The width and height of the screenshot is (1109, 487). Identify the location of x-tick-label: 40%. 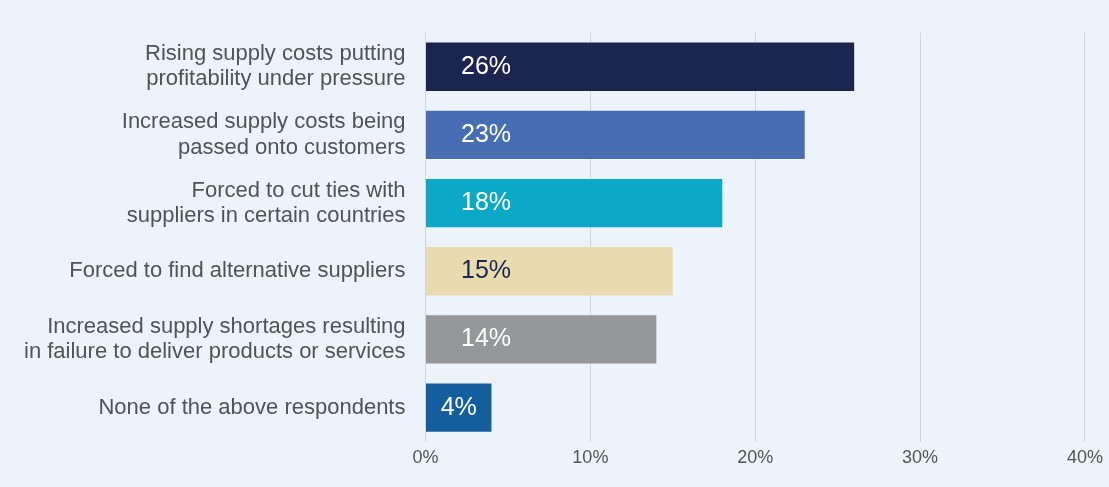
(1084, 457).